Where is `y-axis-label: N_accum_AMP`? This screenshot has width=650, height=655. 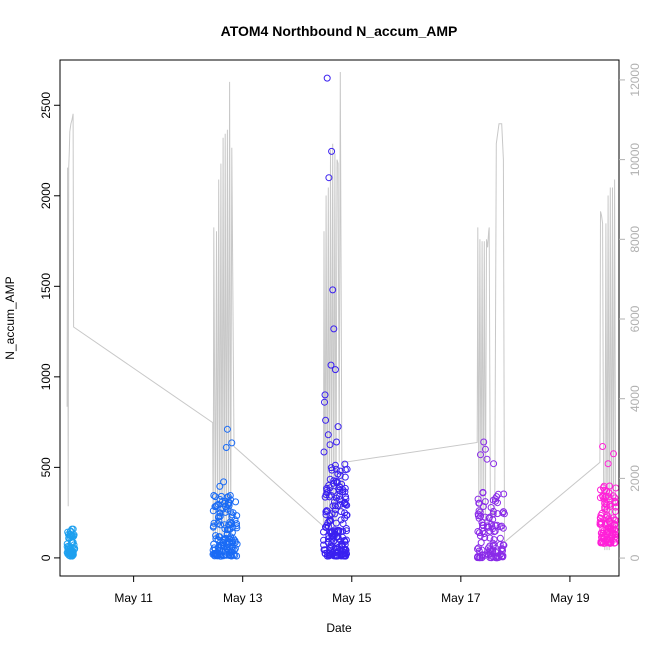
y-axis-label: N_accum_AMP is located at coordinates (10, 317).